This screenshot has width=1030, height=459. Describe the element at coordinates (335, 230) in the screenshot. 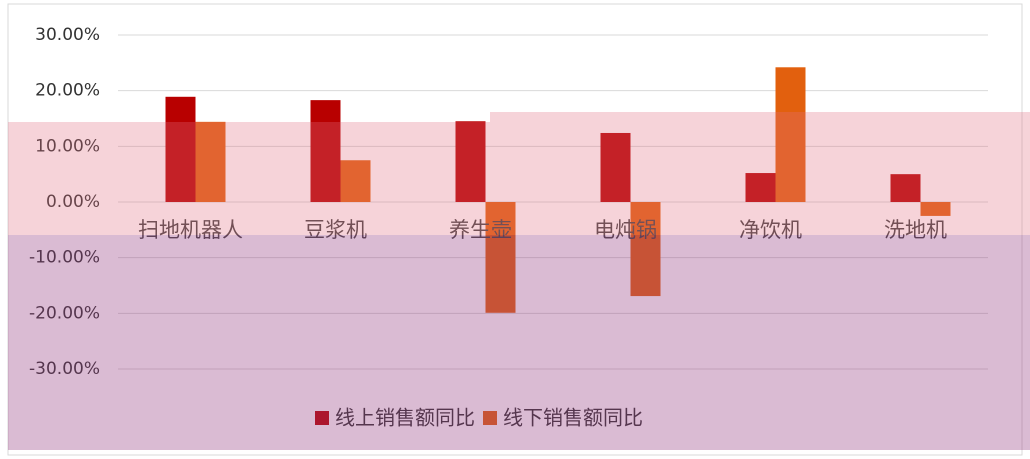

I see `x-tick-label: 豆浆机` at that location.